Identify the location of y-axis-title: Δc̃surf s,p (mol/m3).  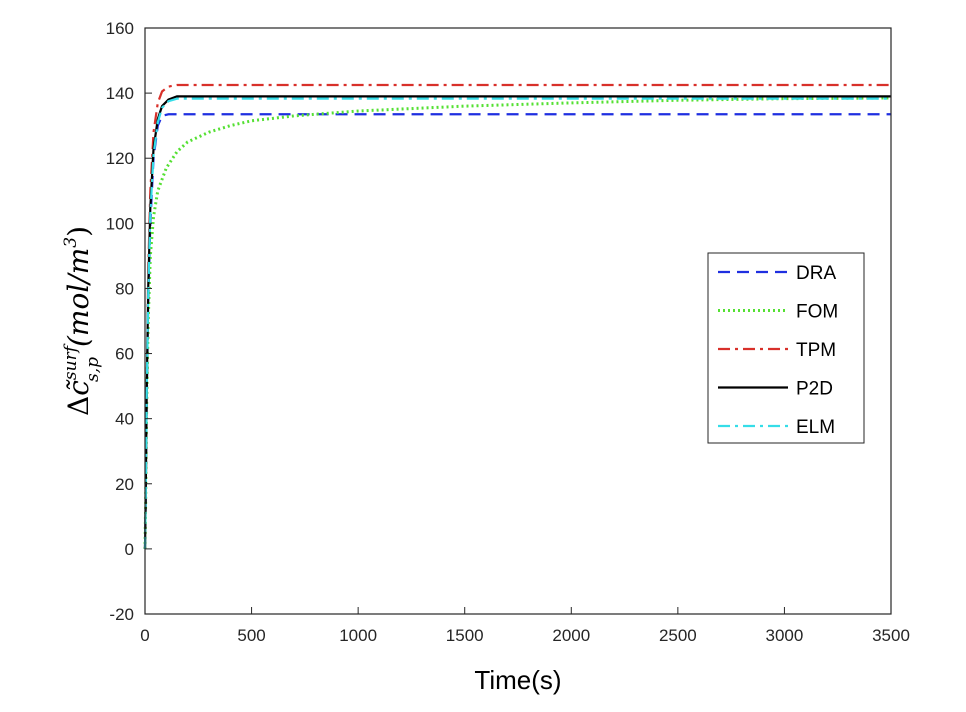
(82, 321).